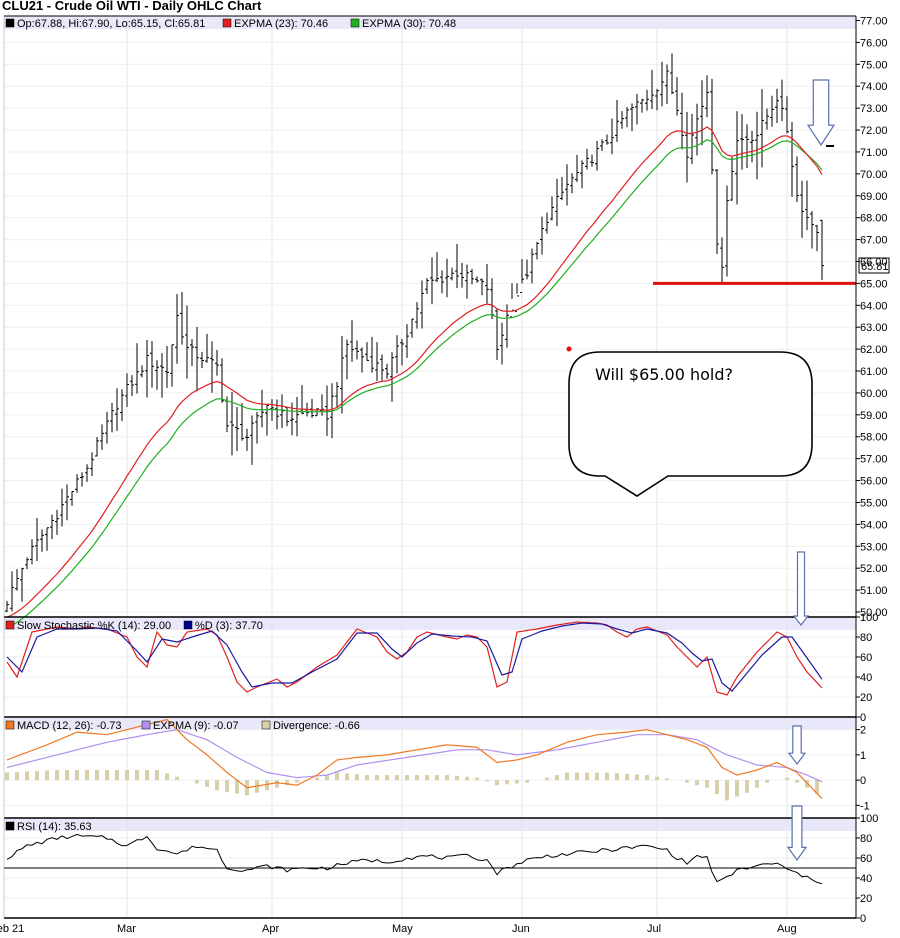  I want to click on price-tick-label: 77.00, so click(874, 22).